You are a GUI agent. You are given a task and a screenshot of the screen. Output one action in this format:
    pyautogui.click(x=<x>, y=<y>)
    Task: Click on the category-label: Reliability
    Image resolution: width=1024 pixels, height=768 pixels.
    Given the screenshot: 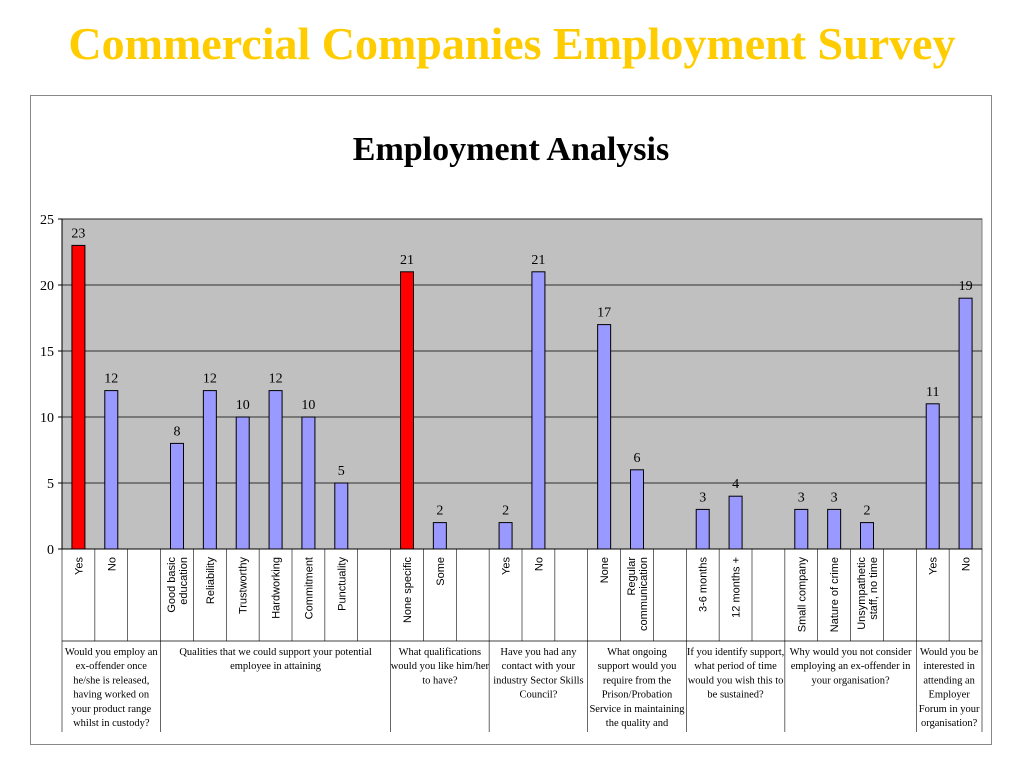 What is the action you would take?
    pyautogui.click(x=211, y=581)
    